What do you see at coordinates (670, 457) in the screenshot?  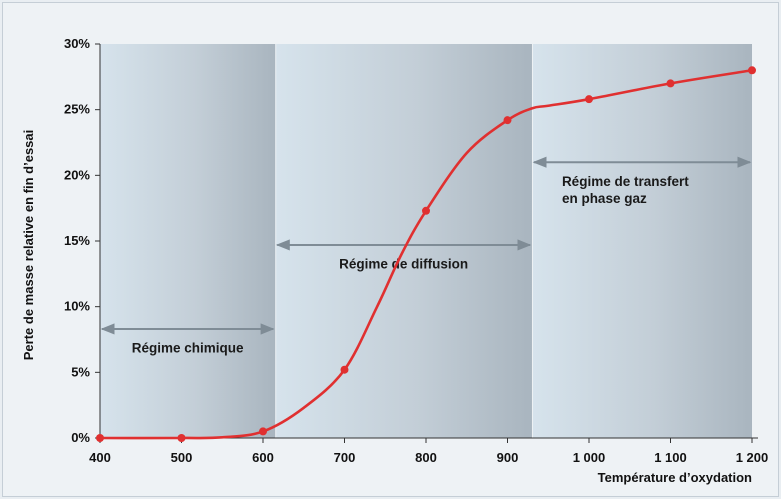 I see `x-tick-label: 1 100` at bounding box center [670, 457].